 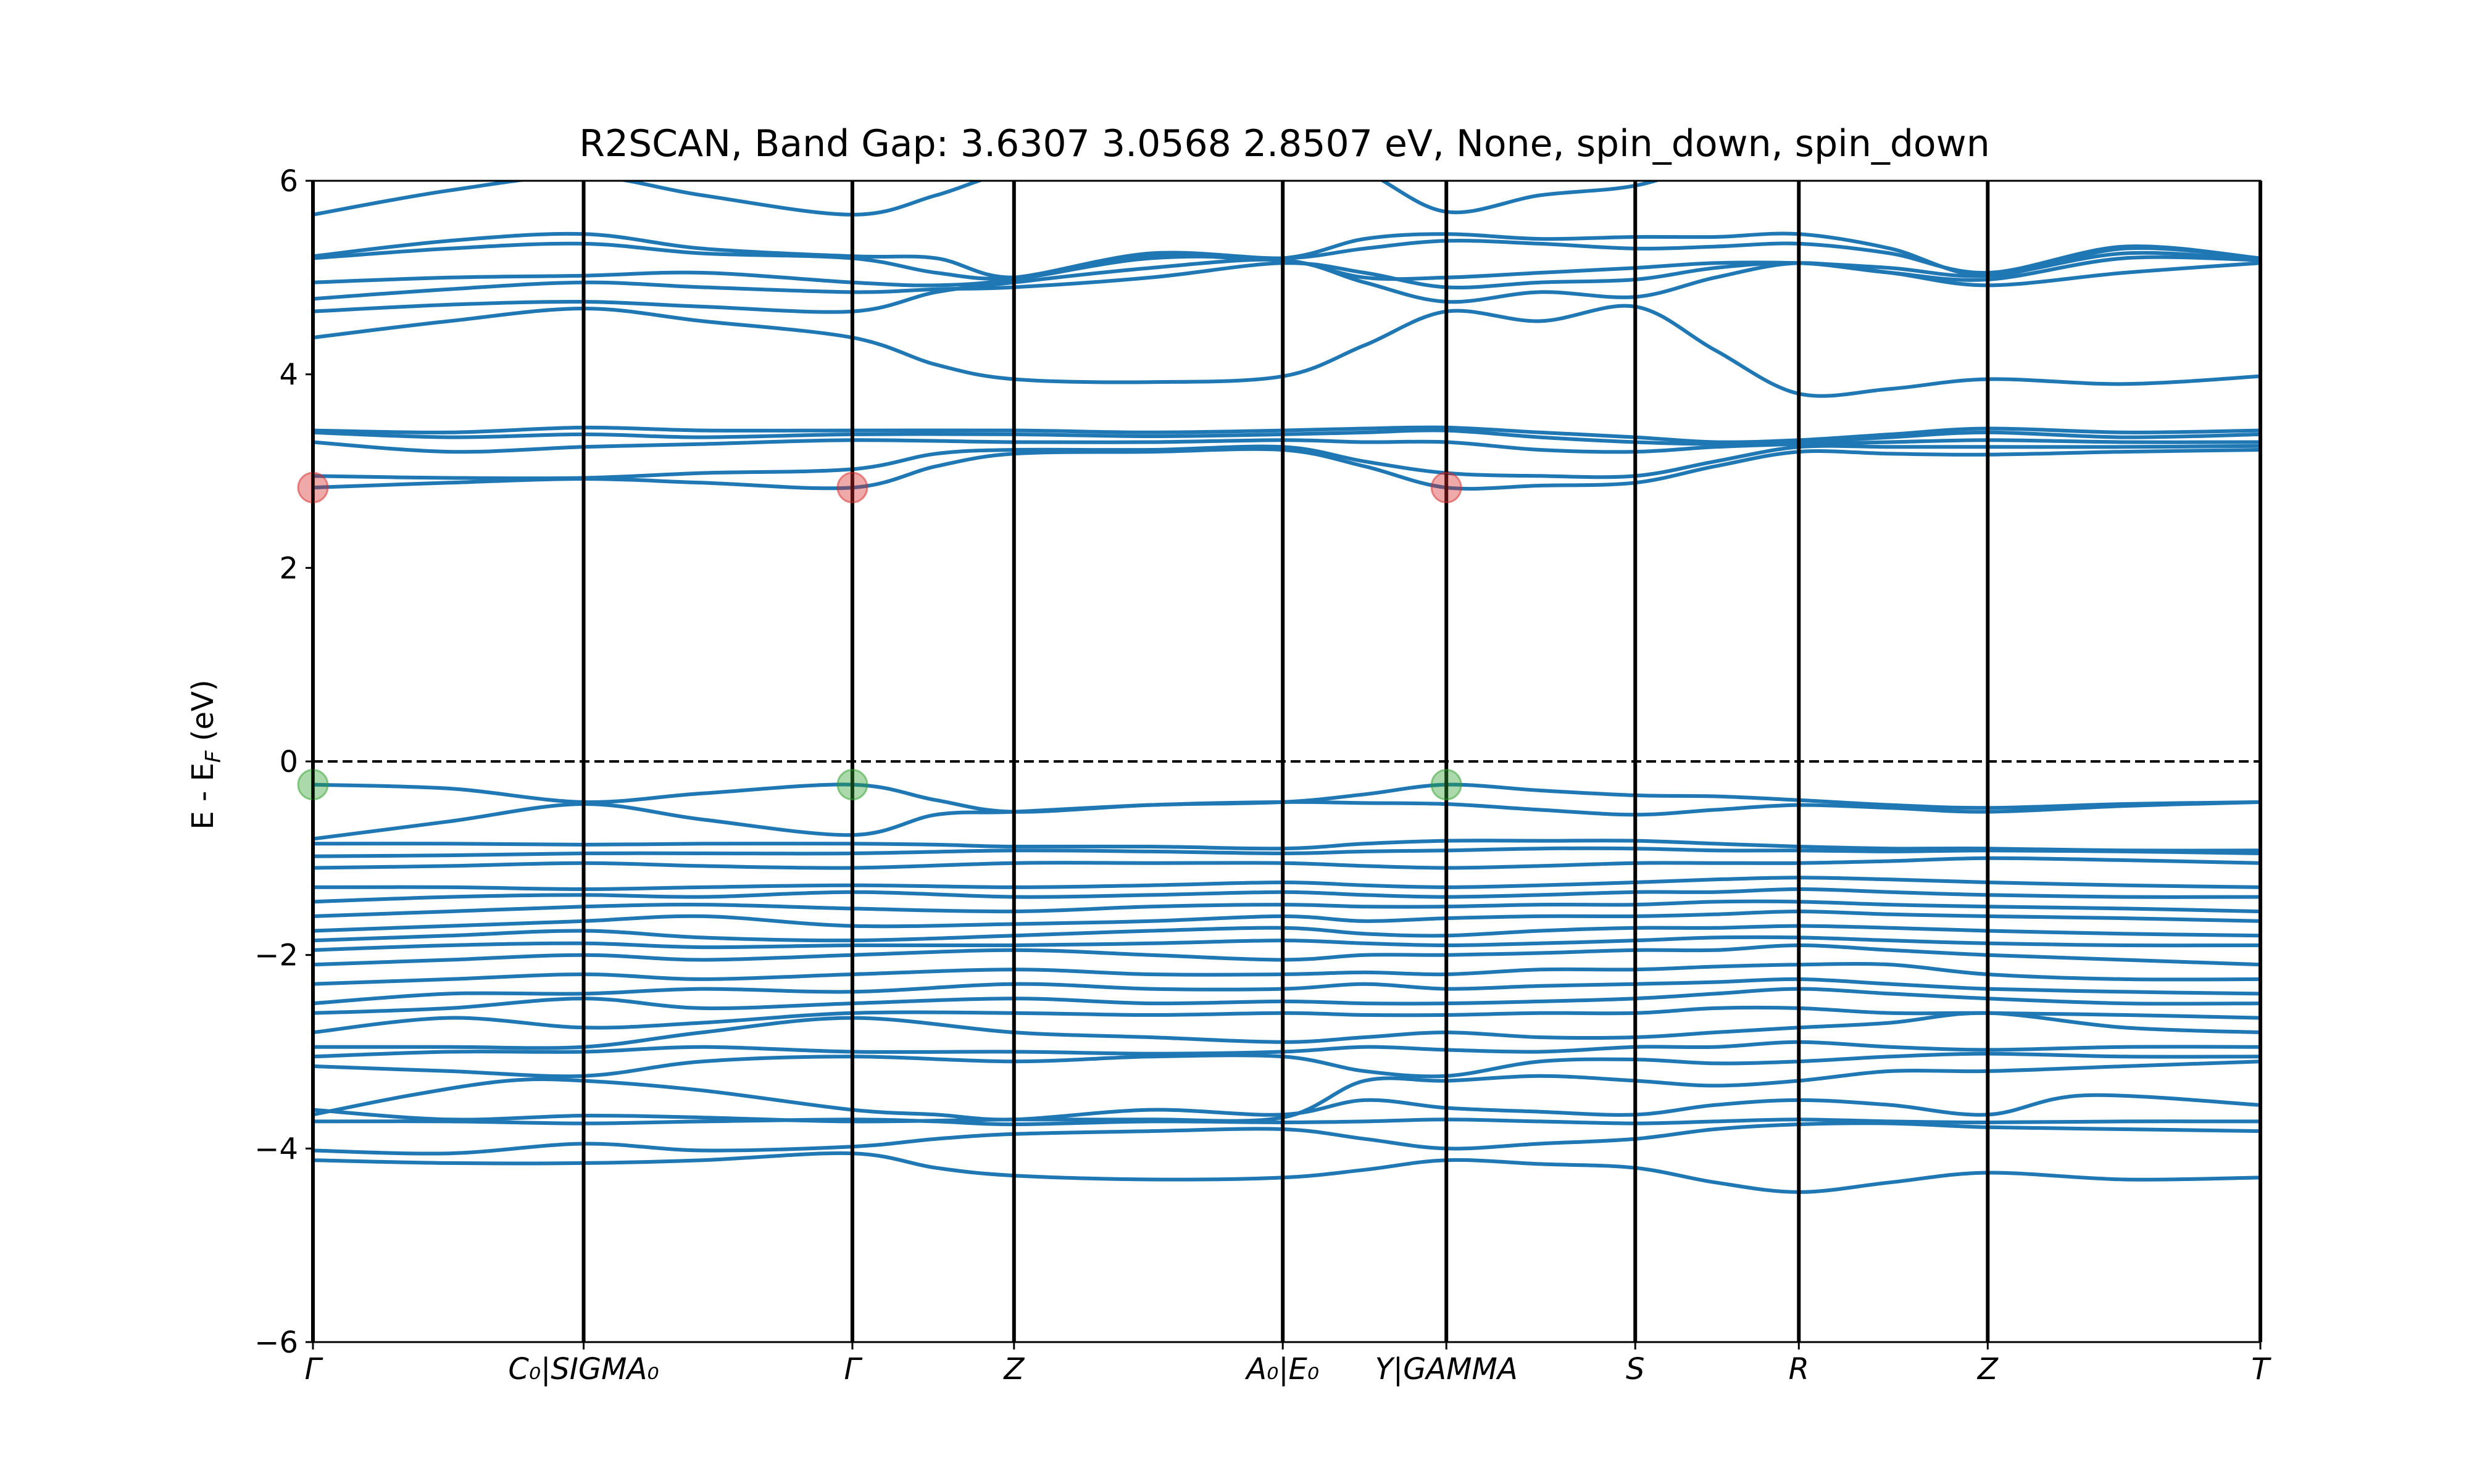 What do you see at coordinates (213, 757) in the screenshot?
I see `y-axis-label-sub: F` at bounding box center [213, 757].